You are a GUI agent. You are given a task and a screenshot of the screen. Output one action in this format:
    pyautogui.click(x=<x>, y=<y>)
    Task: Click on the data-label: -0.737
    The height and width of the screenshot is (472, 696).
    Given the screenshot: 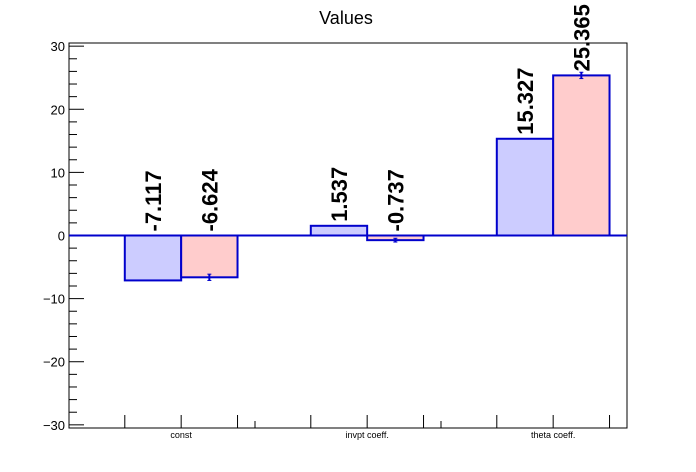 What is the action you would take?
    pyautogui.click(x=395, y=200)
    